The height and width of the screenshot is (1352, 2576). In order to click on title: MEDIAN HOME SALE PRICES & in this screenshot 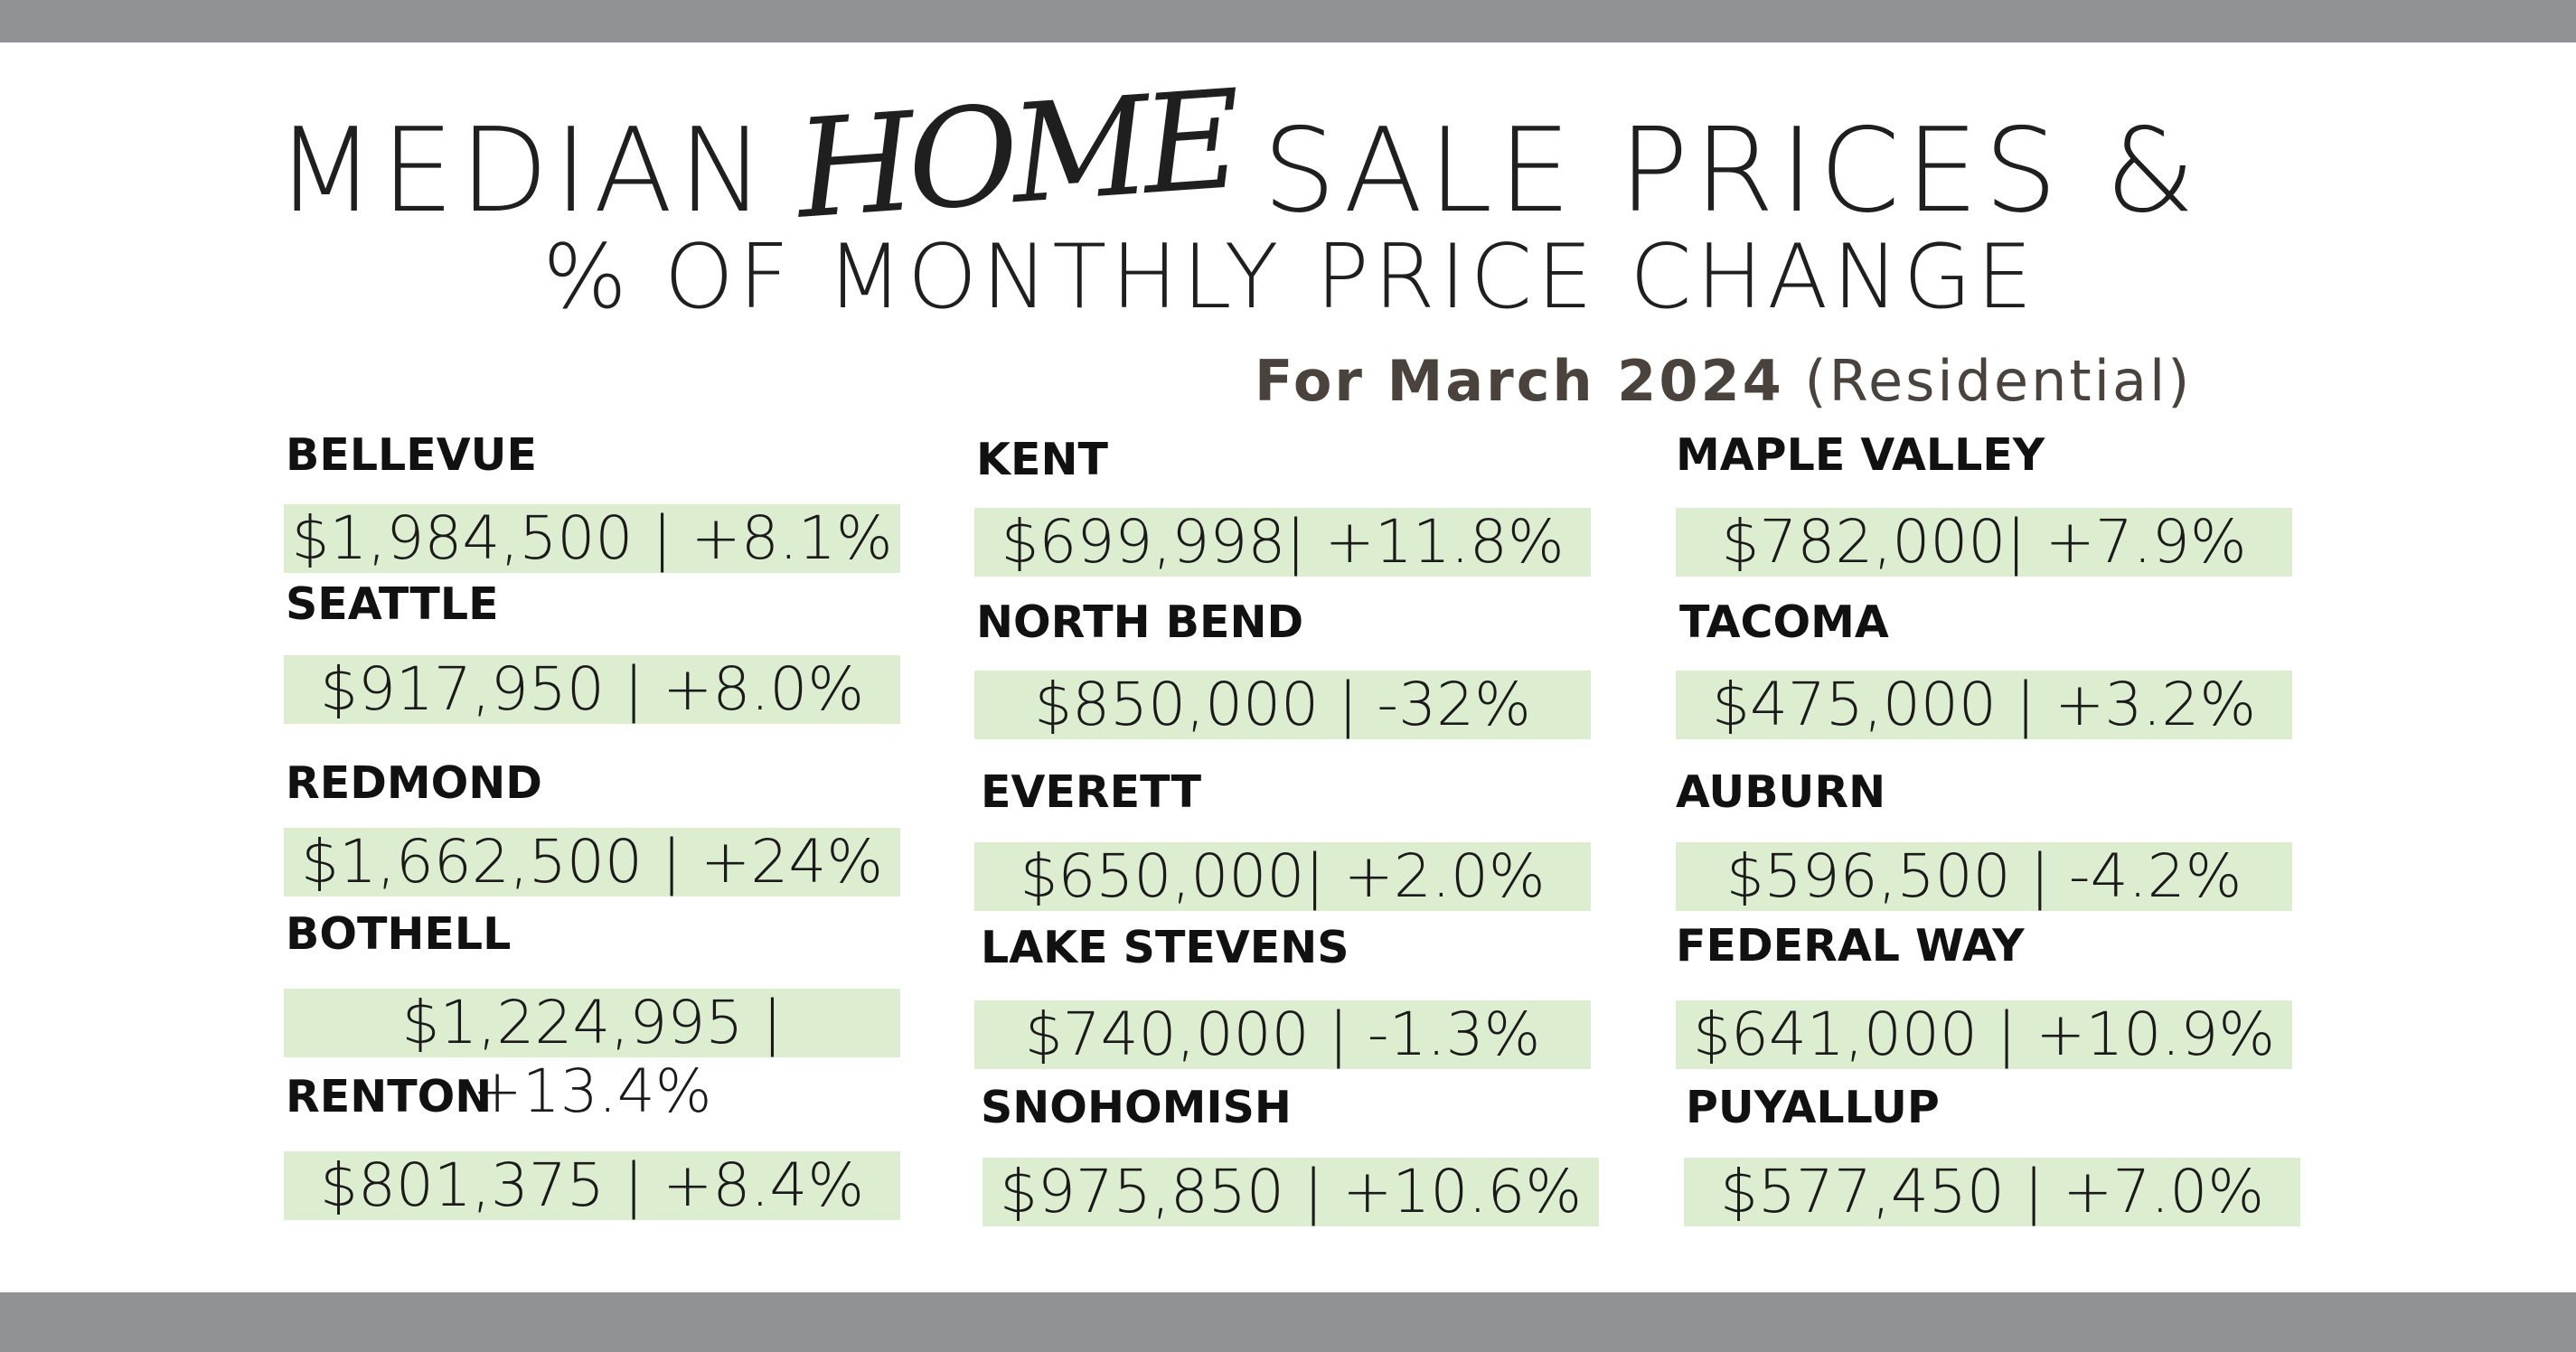, I will do `click(1239, 155)`.